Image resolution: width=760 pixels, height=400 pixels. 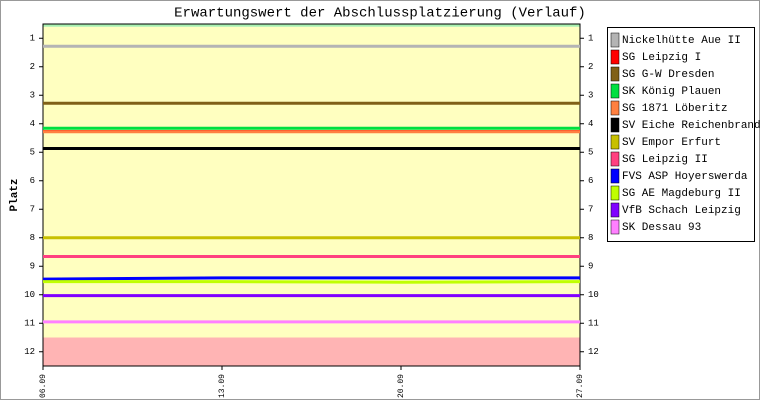 I want to click on y-tick-label: 5, so click(x=32, y=153).